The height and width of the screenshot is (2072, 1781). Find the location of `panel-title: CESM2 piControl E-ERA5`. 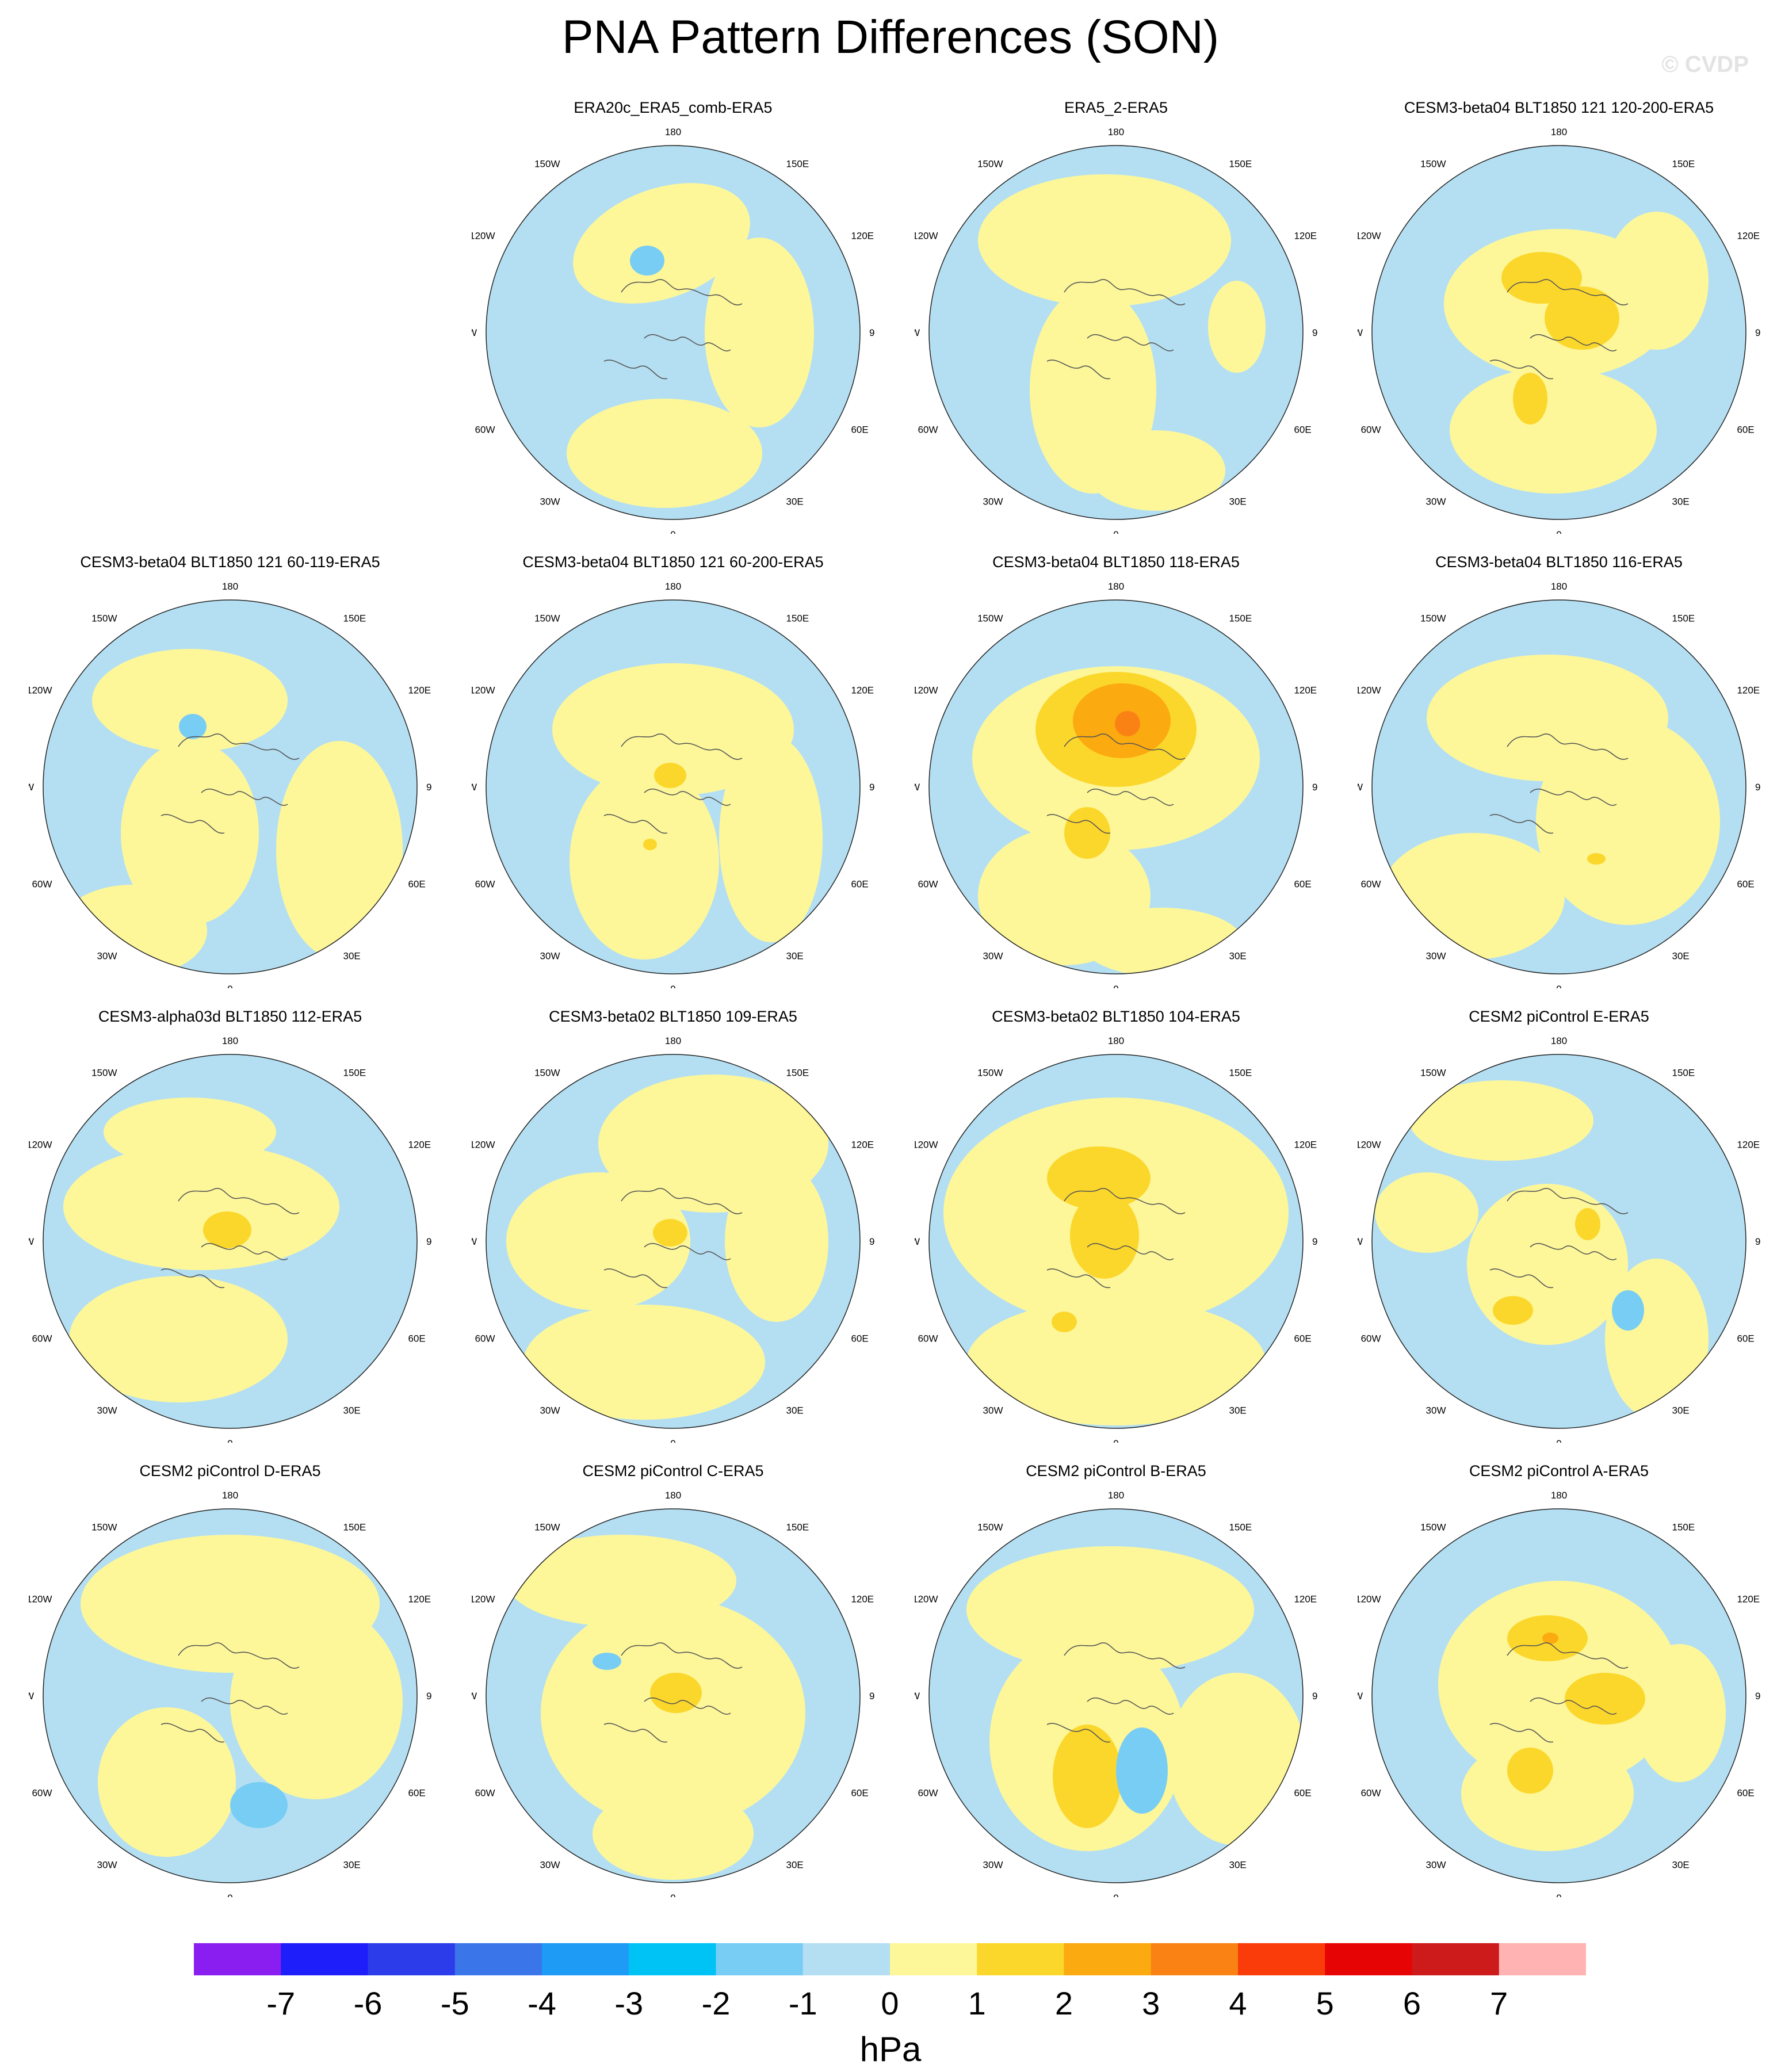

panel-title: CESM2 piControl E-ERA5 is located at coordinates (1559, 1017).